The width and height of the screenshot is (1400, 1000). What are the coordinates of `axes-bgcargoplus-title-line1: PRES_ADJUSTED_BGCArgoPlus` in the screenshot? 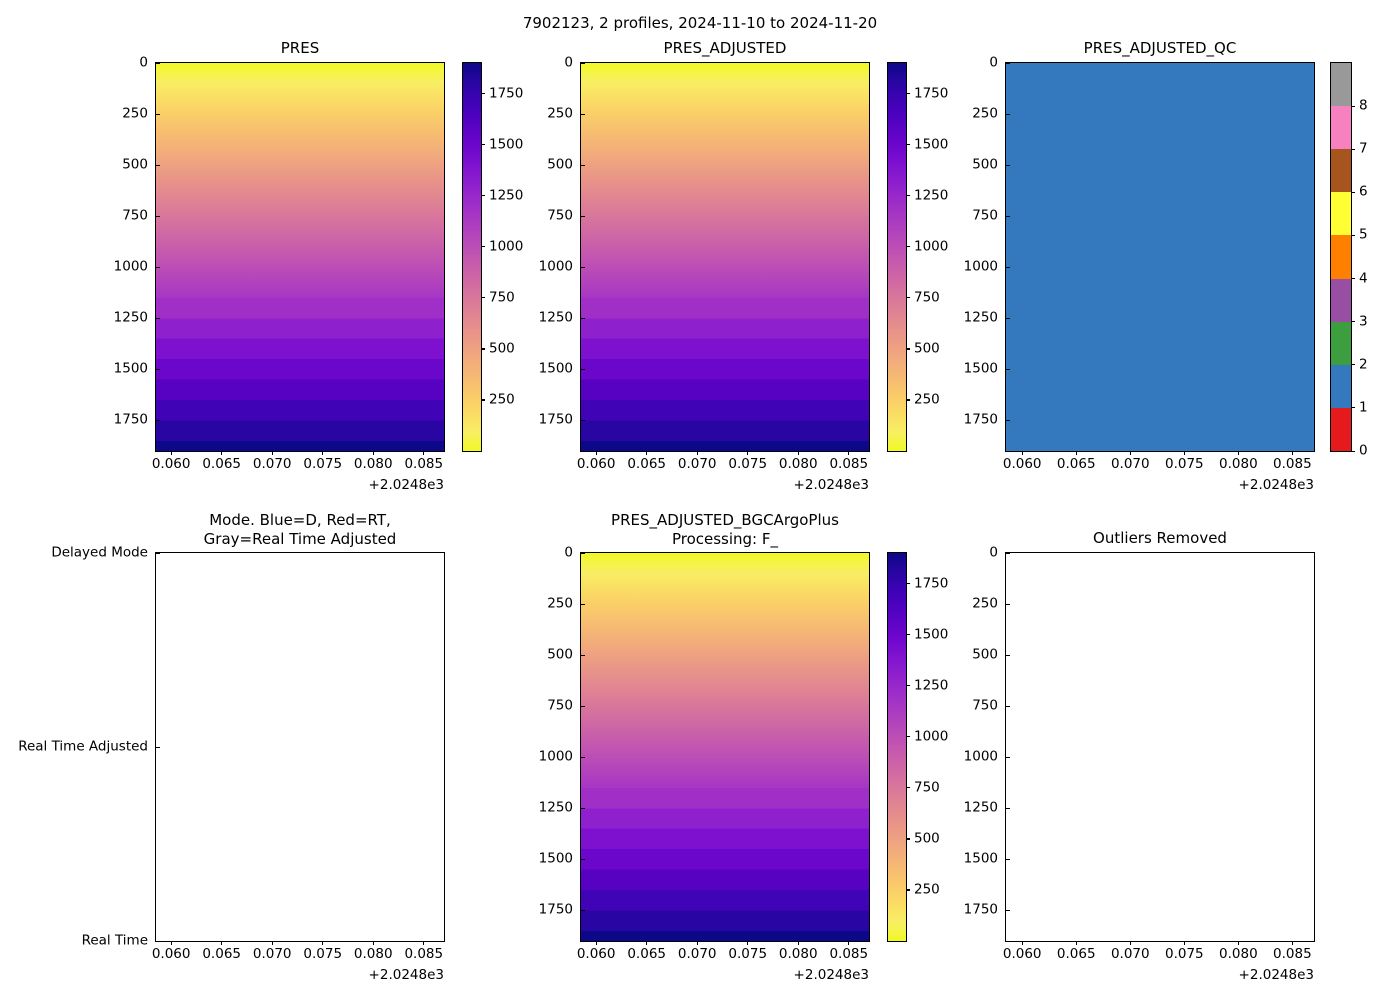 It's located at (725, 520).